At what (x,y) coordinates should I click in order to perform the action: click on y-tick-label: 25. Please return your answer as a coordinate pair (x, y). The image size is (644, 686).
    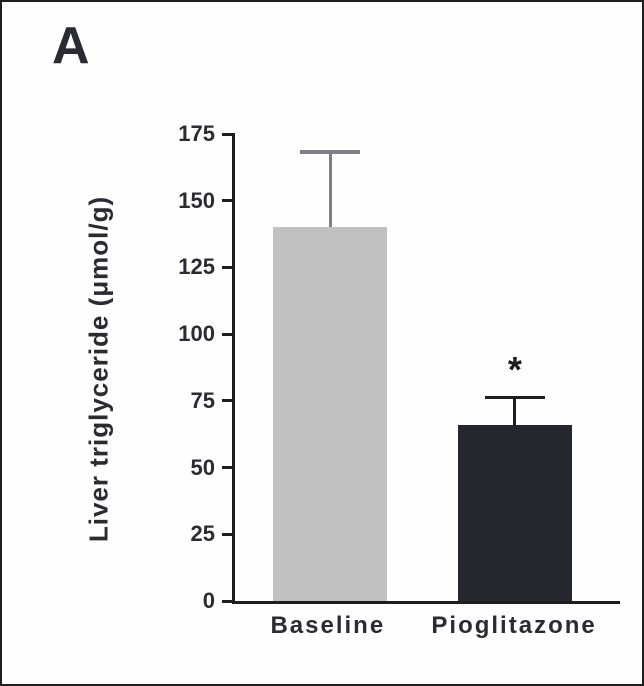
    Looking at the image, I should click on (202, 534).